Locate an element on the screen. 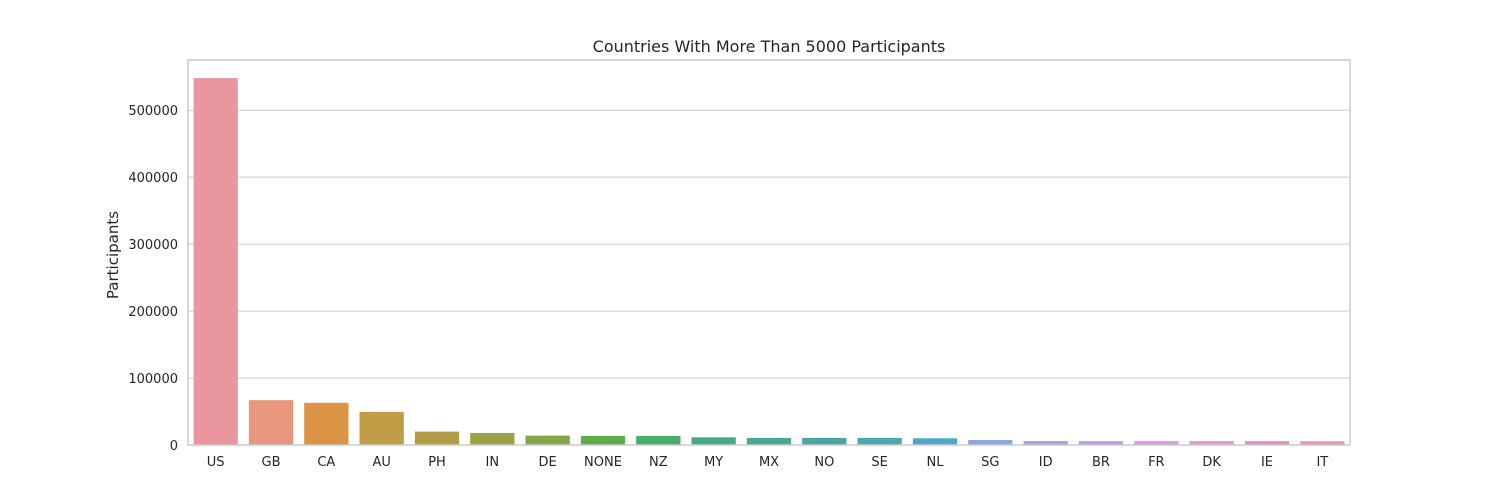 Image resolution: width=1500 pixels, height=504 pixels. x-tick-label: AU is located at coordinates (381, 462).